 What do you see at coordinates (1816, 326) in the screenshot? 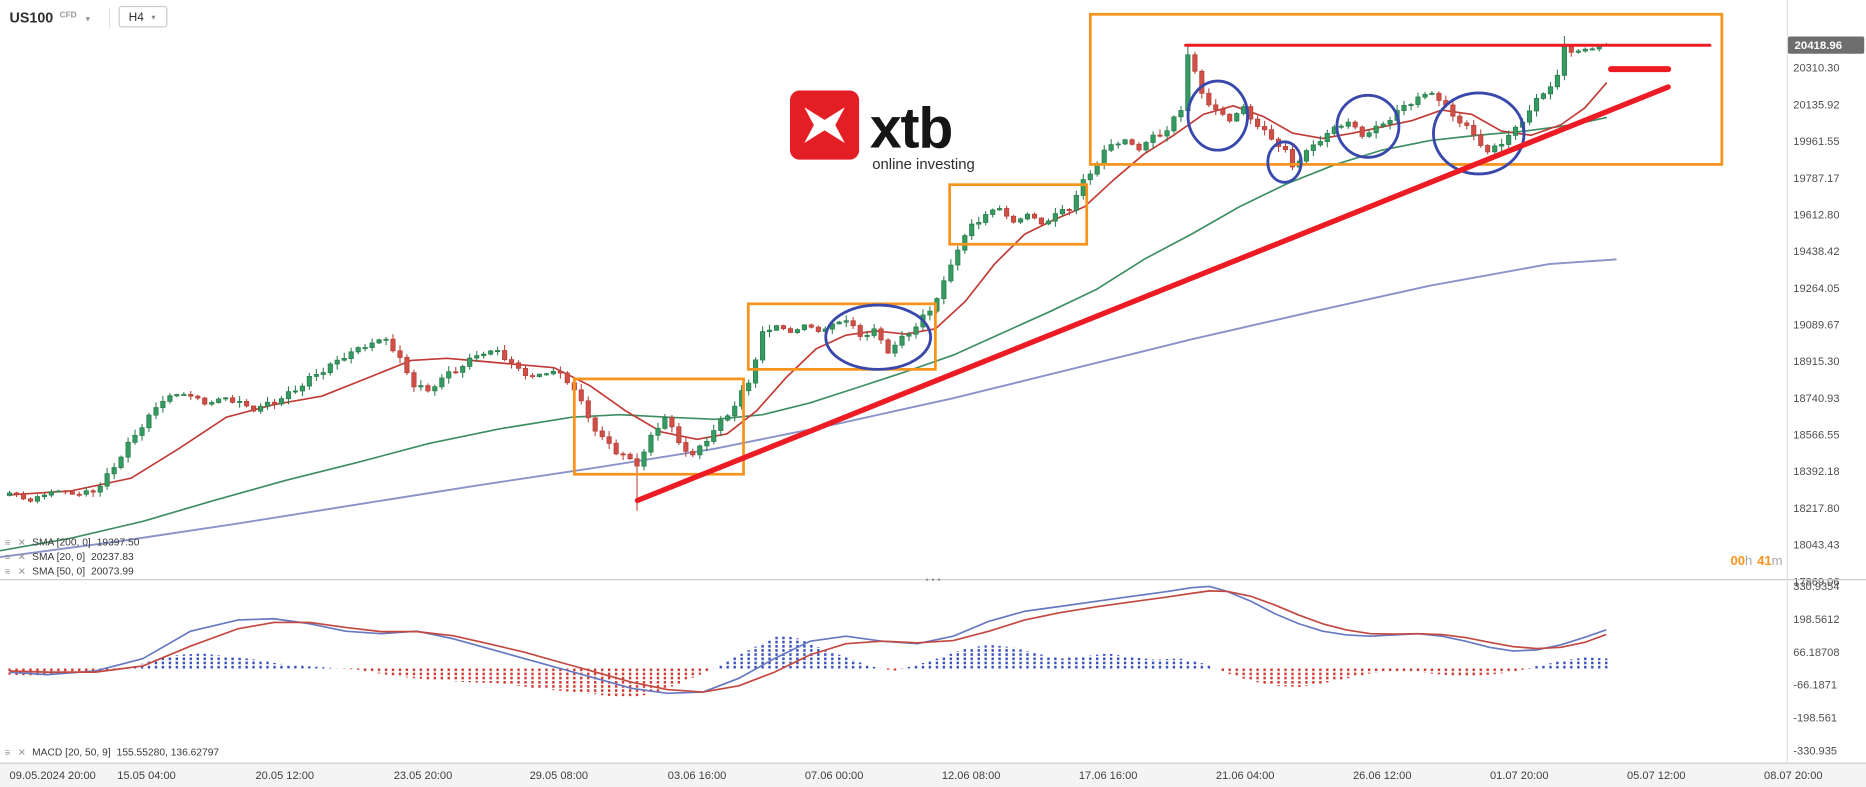
I see `price-axis-label: 19089.67` at bounding box center [1816, 326].